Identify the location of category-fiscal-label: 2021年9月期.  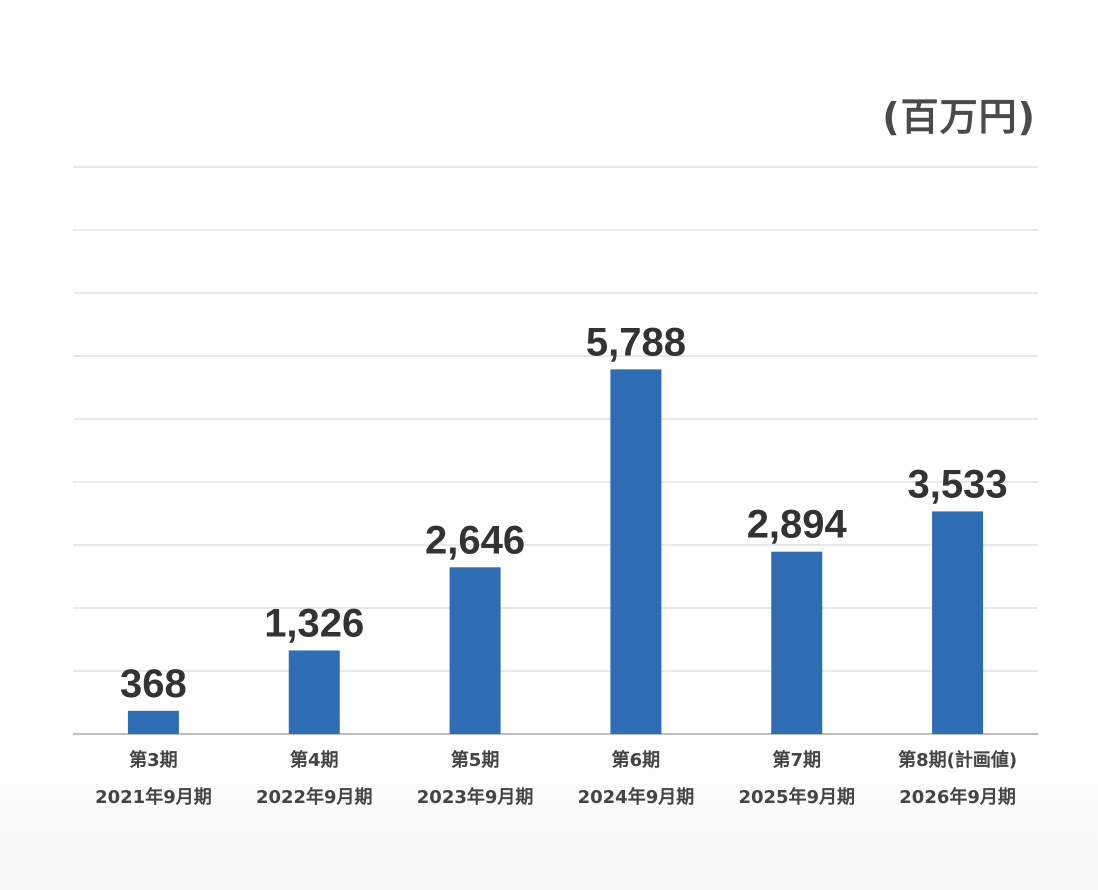
(153, 797).